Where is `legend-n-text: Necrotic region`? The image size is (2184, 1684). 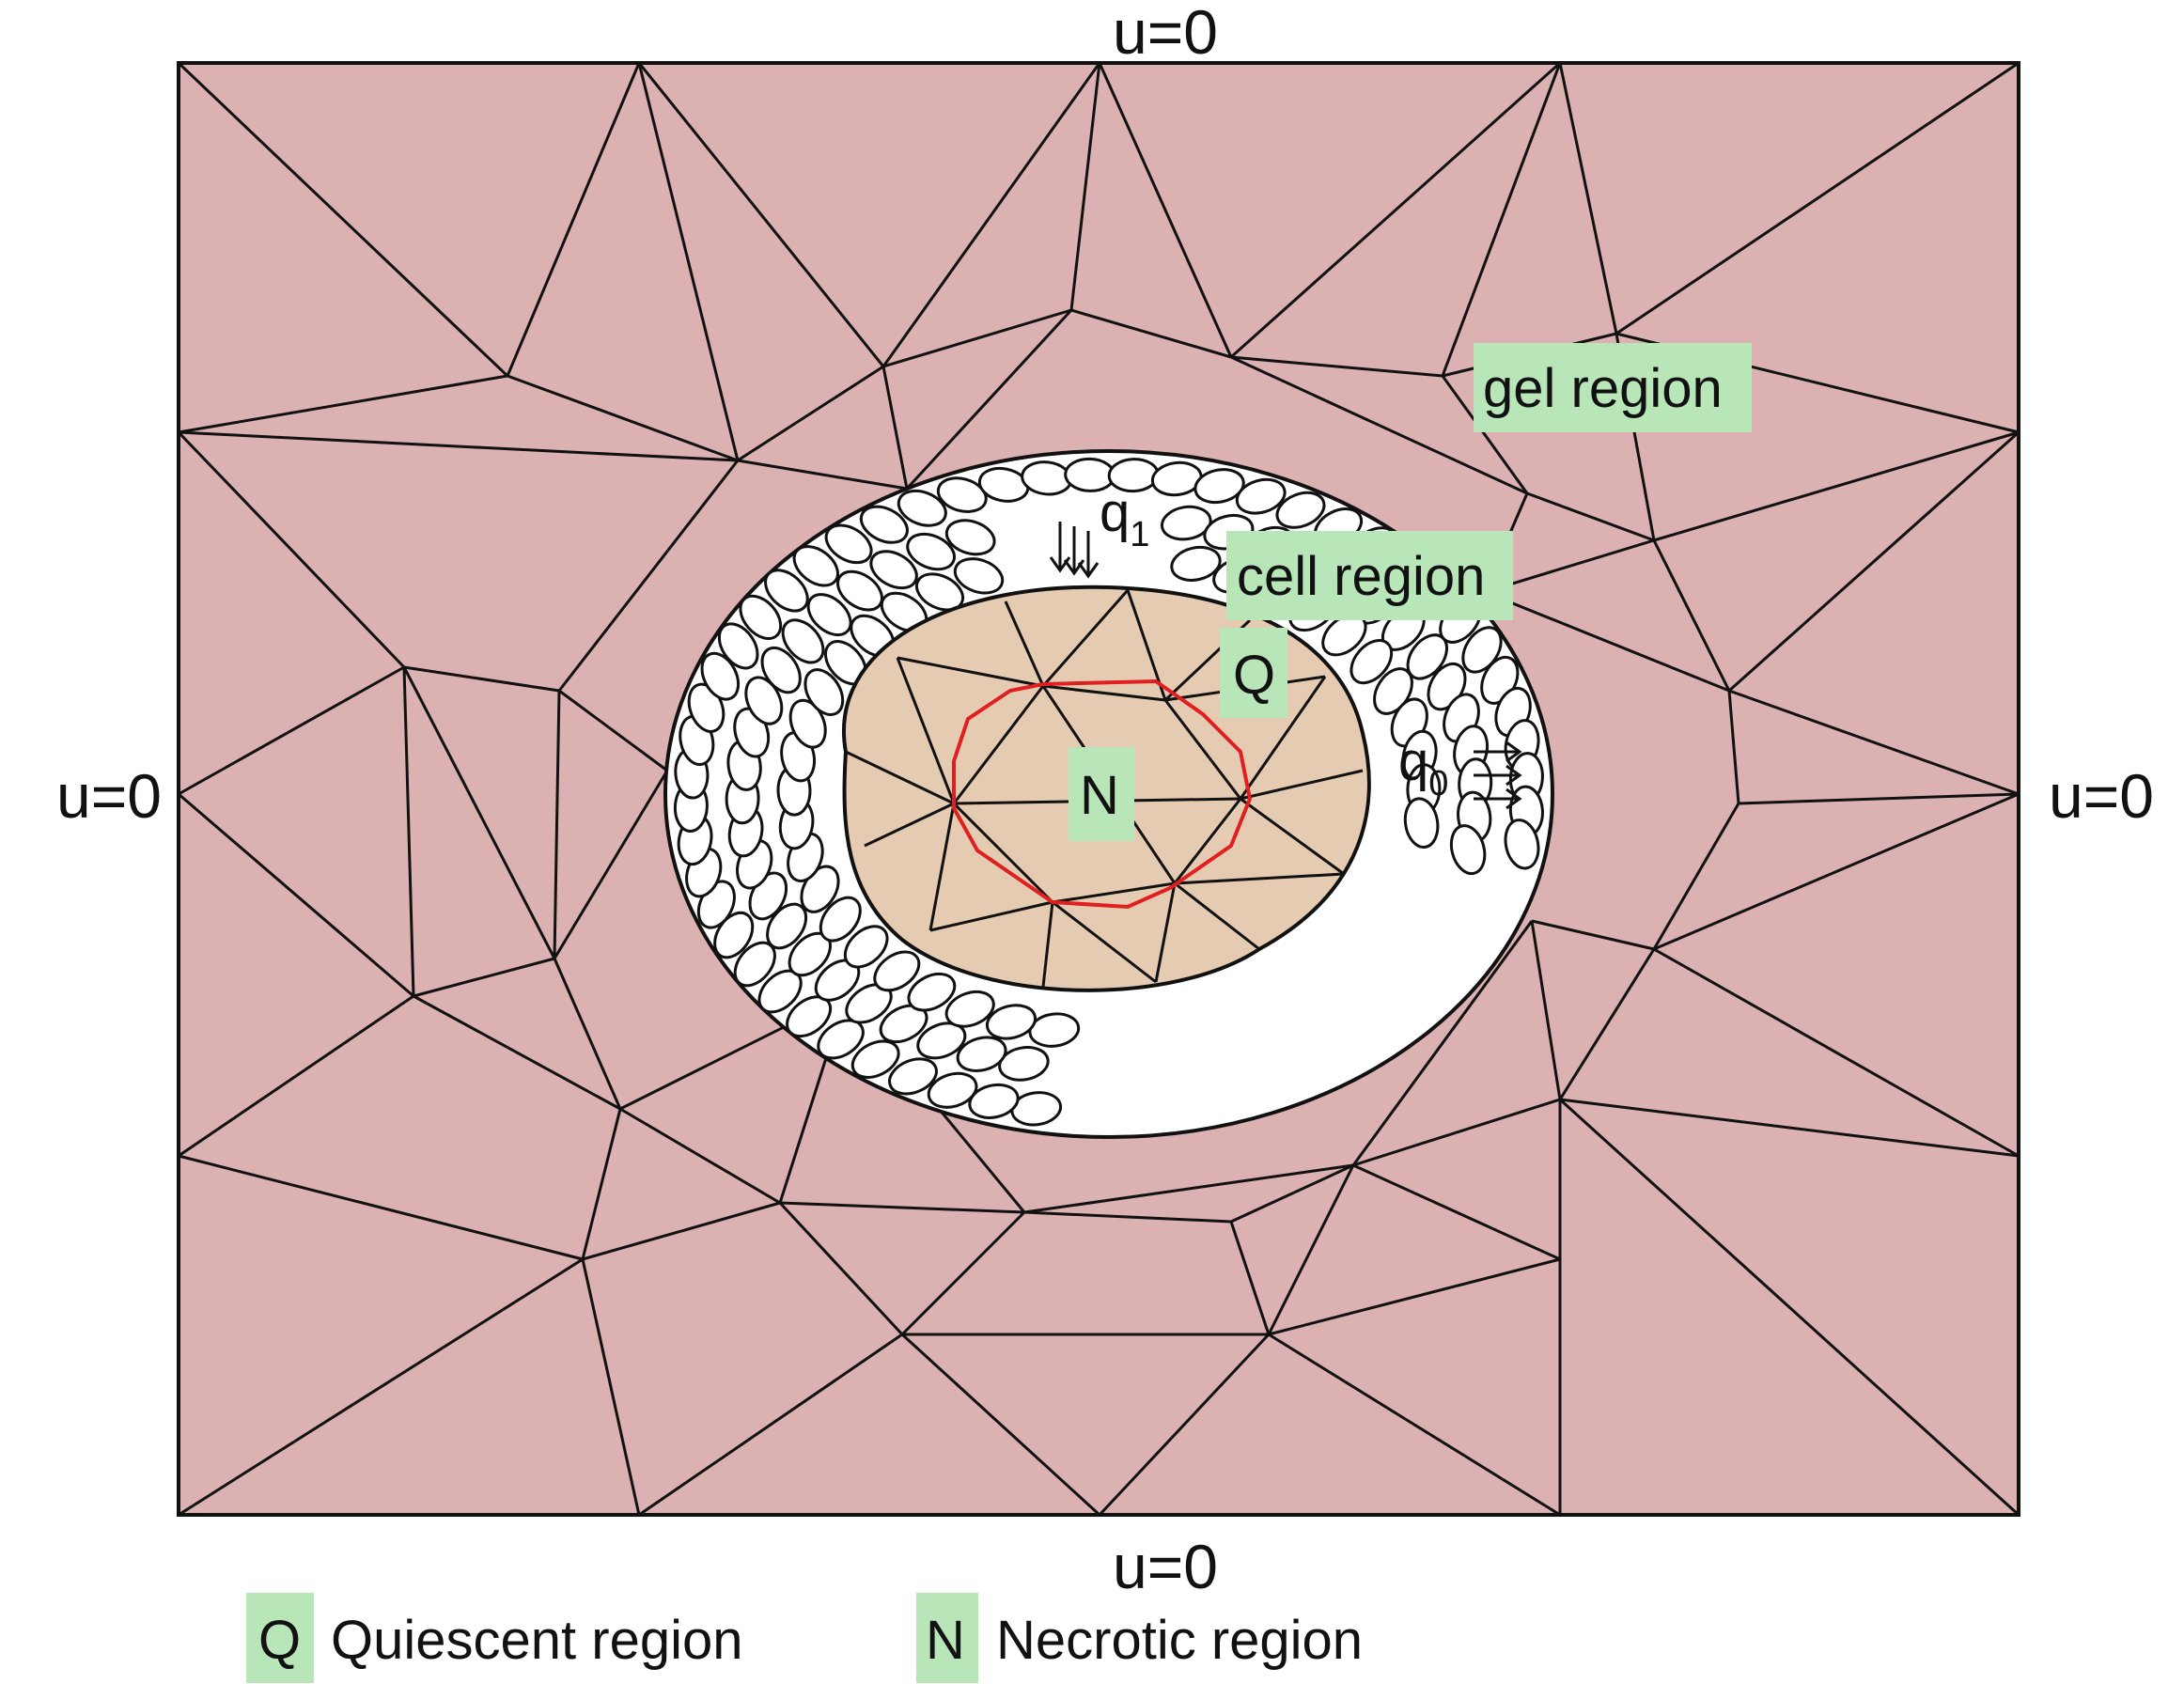
legend-n-text: Necrotic region is located at coordinates (1179, 1641).